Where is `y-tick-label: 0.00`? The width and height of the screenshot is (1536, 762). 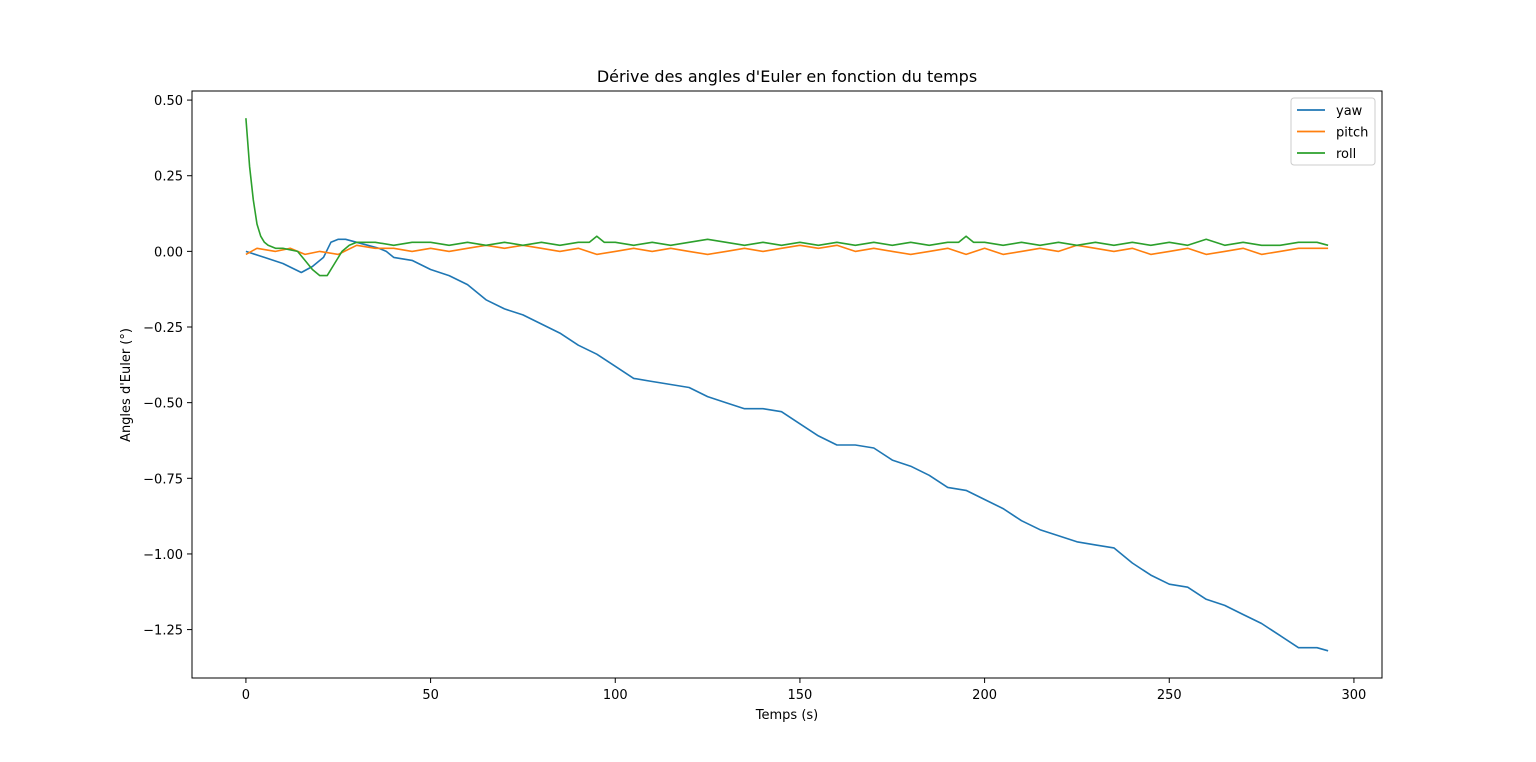 y-tick-label: 0.00 is located at coordinates (168, 252).